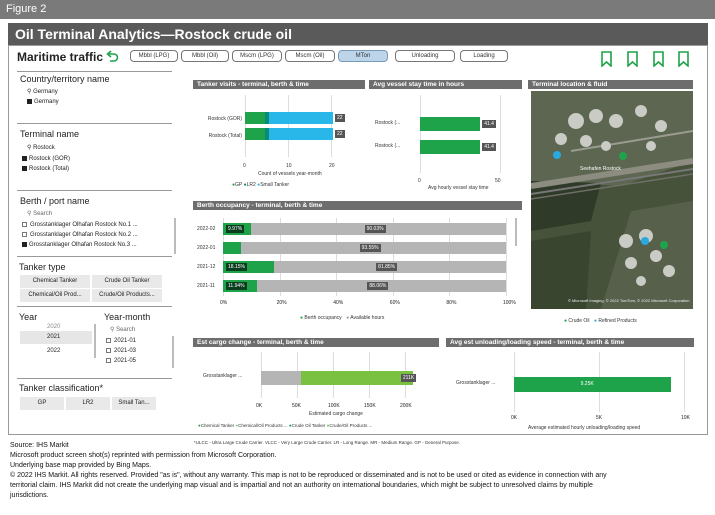  Describe the element at coordinates (54, 337) in the screenshot. I see `year-item-selected: 2021` at that location.